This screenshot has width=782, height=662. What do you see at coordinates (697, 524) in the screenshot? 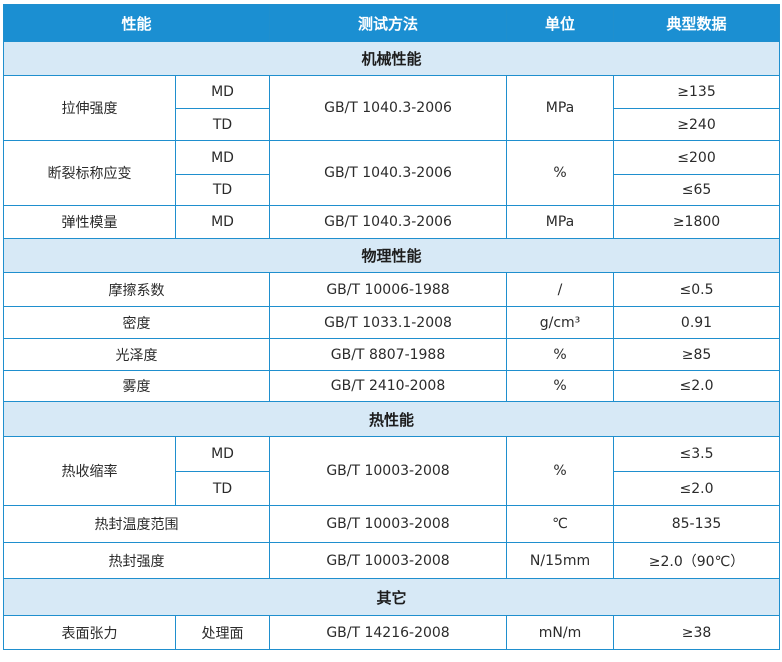
I see `value-cell: 85-135` at bounding box center [697, 524].